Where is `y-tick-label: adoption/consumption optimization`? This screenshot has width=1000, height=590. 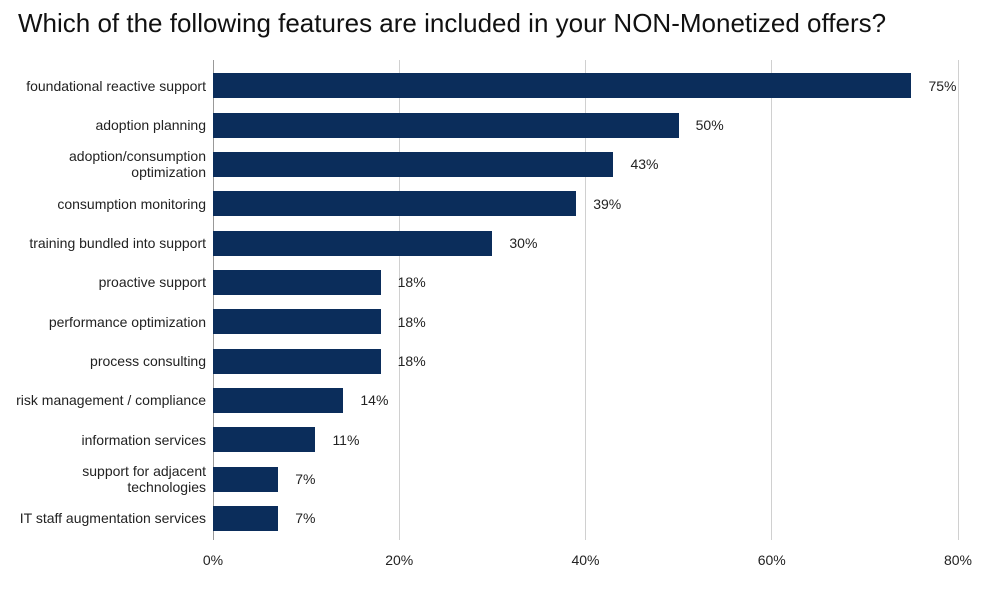 y-tick-label: adoption/consumption optimization is located at coordinates (137, 164).